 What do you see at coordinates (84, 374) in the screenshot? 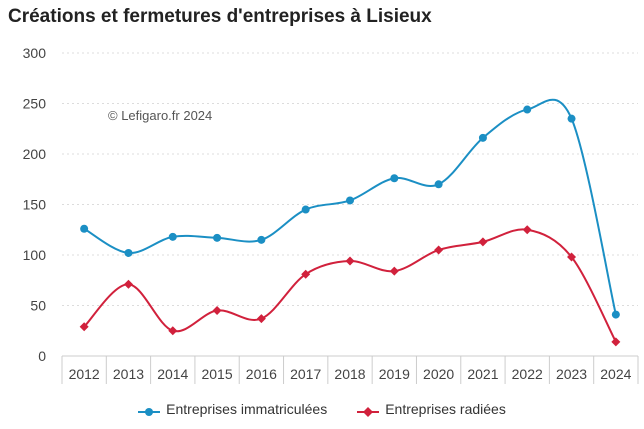
I see `x-tick-label: 2012` at bounding box center [84, 374].